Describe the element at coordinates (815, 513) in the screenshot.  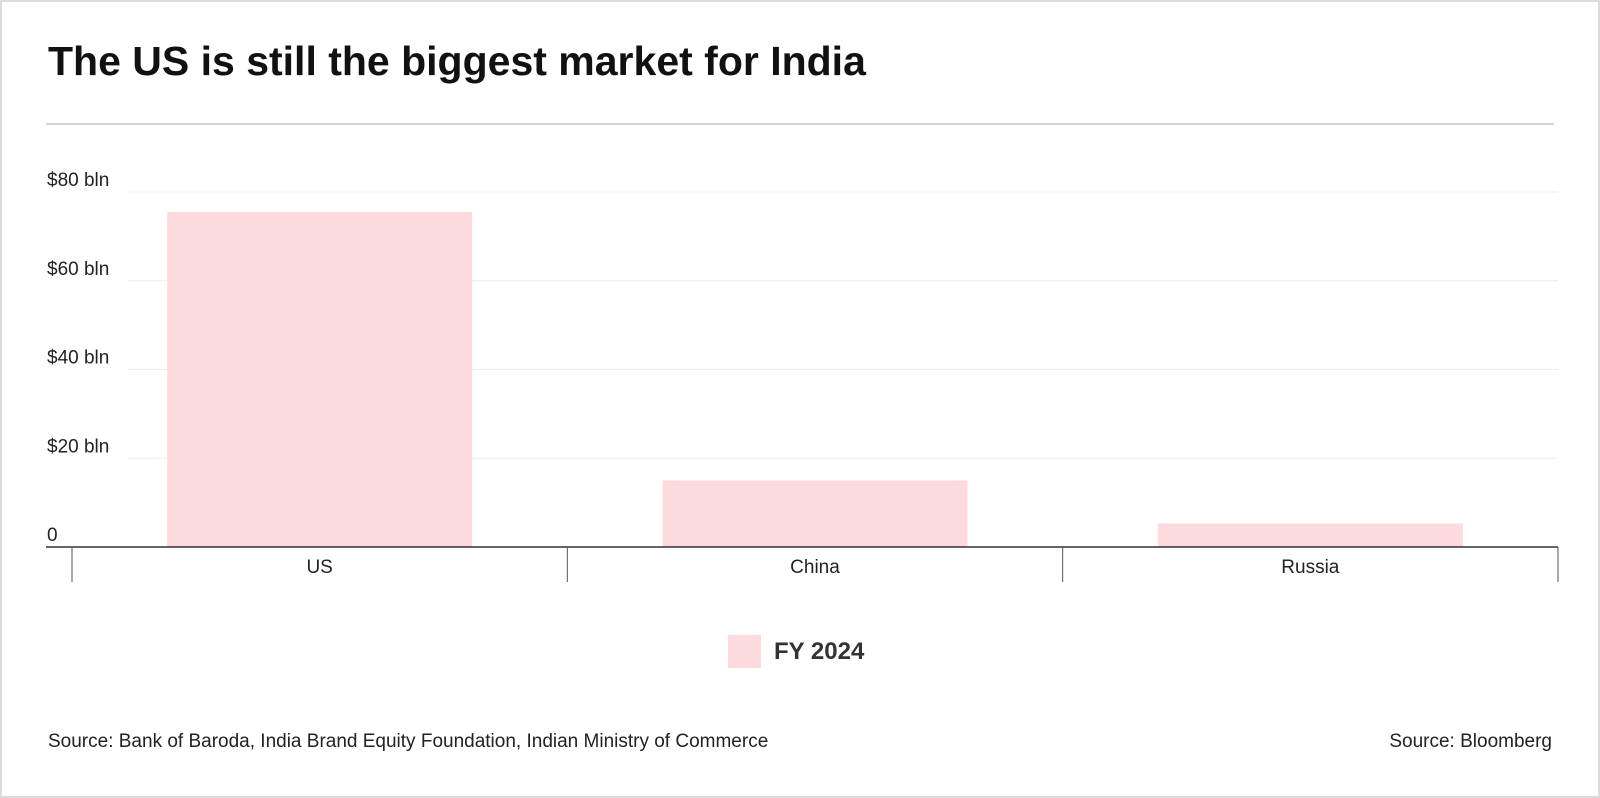
I see `bar-china` at that location.